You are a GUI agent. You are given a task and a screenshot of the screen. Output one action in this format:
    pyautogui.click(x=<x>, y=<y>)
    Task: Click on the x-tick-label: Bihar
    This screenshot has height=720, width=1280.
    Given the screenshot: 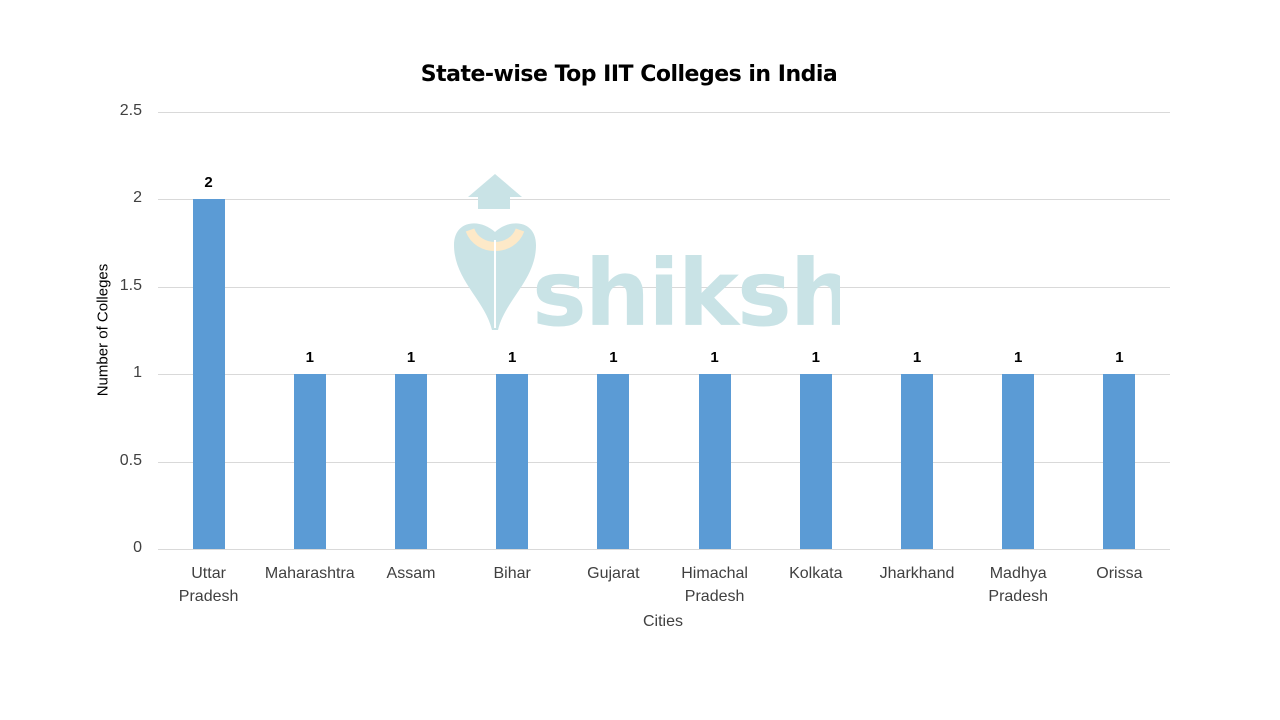 What is the action you would take?
    pyautogui.click(x=512, y=573)
    